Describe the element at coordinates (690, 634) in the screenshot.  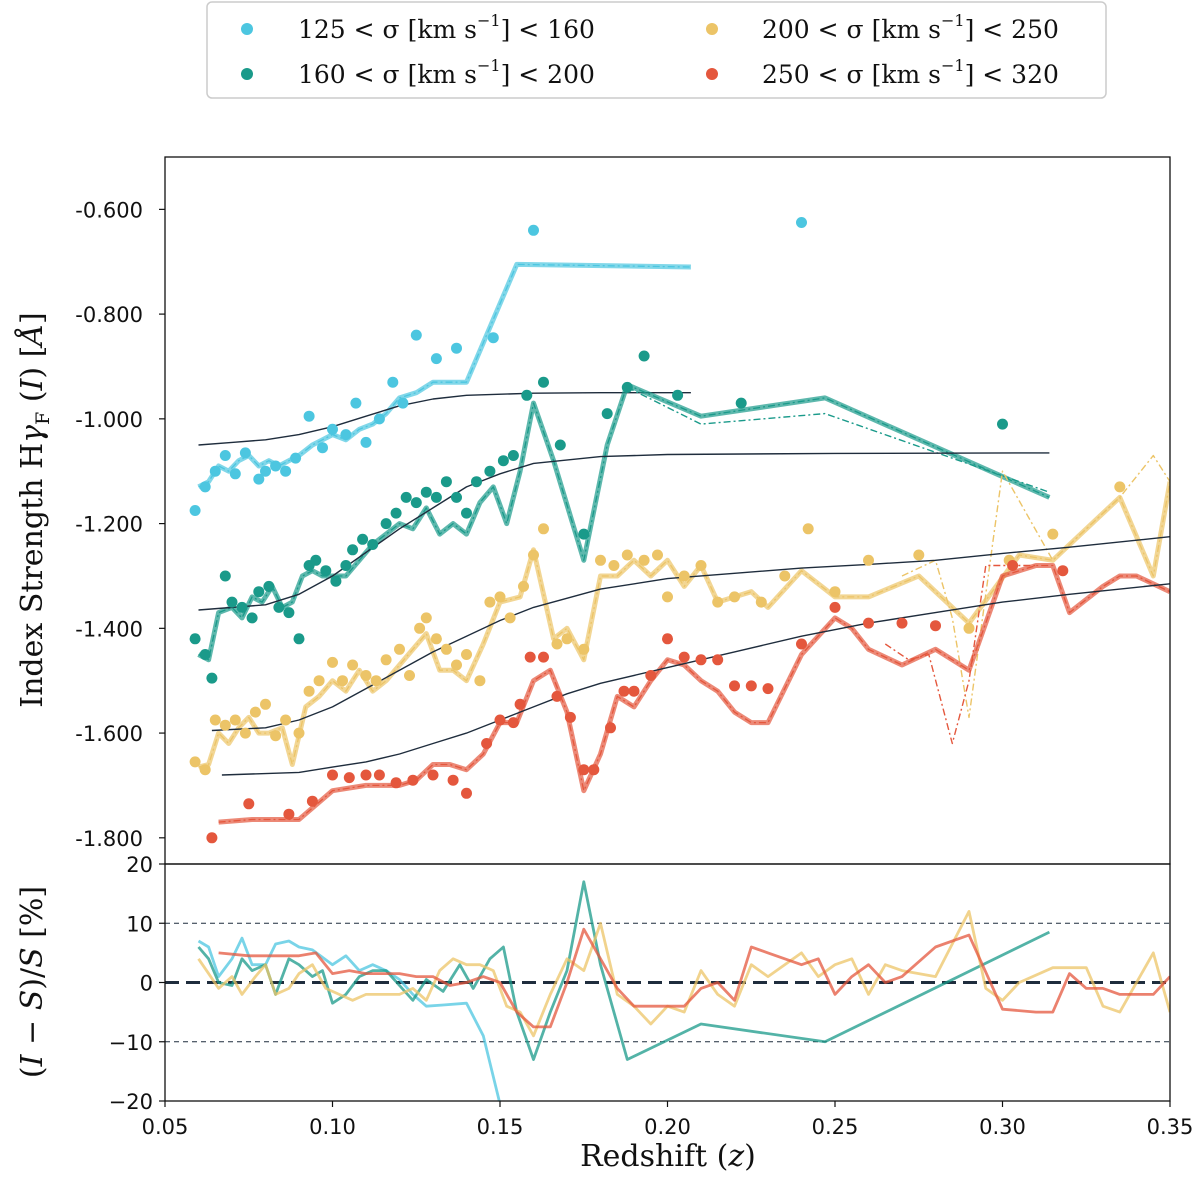
I see `smooth-fit-line-s2` at that location.